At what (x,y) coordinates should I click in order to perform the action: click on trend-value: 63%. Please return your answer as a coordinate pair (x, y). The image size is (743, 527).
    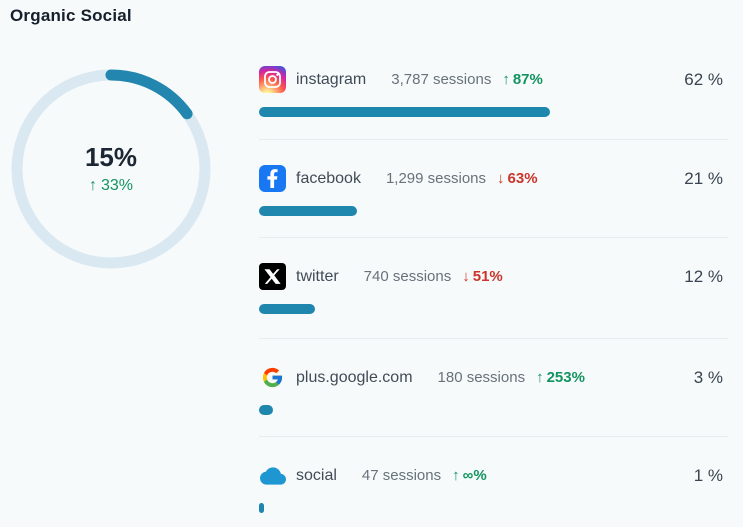
    Looking at the image, I should click on (522, 178).